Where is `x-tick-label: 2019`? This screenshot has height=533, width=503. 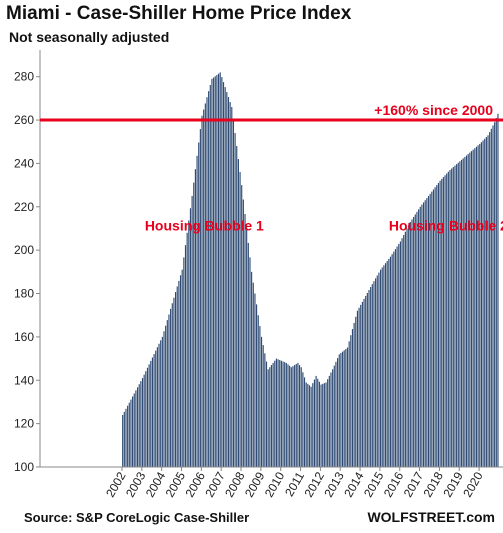
x-tick-label: 2019 is located at coordinates (453, 484).